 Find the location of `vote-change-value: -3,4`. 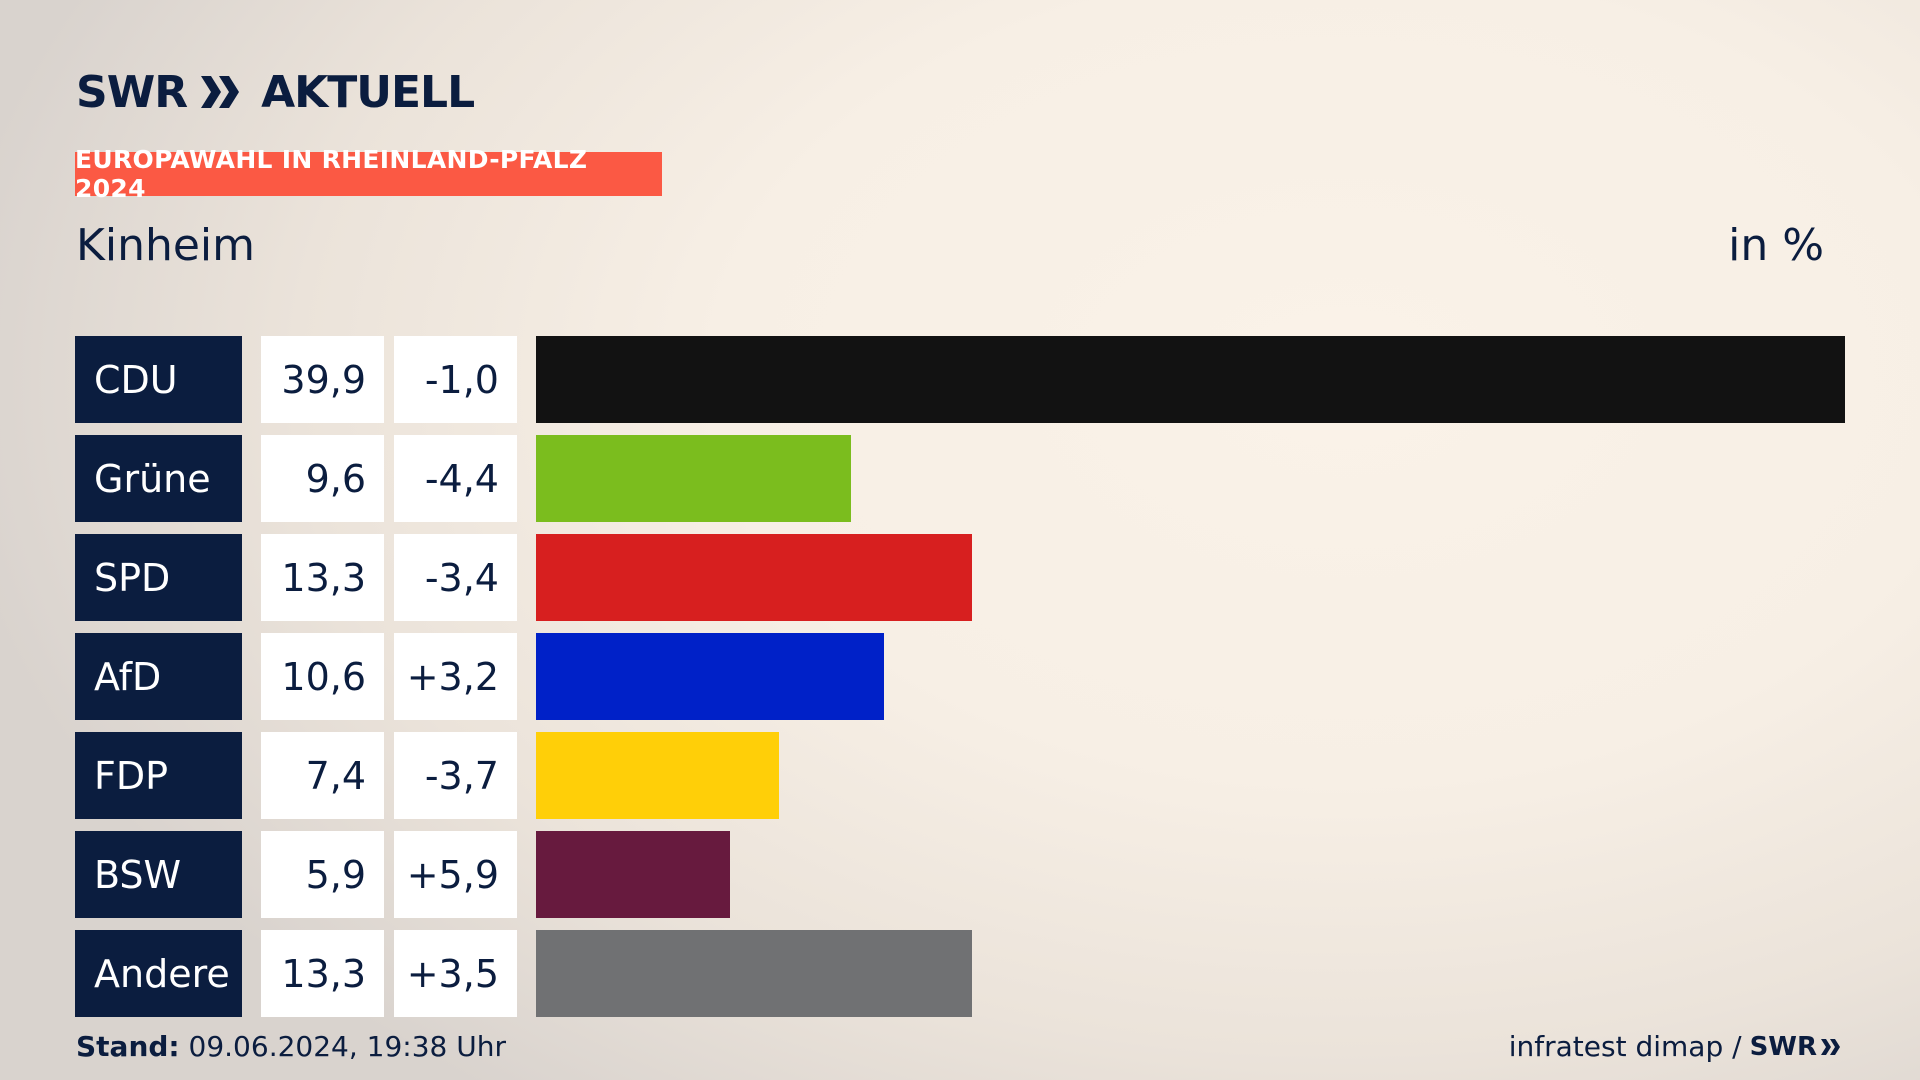

vote-change-value: -3,4 is located at coordinates (455, 577).